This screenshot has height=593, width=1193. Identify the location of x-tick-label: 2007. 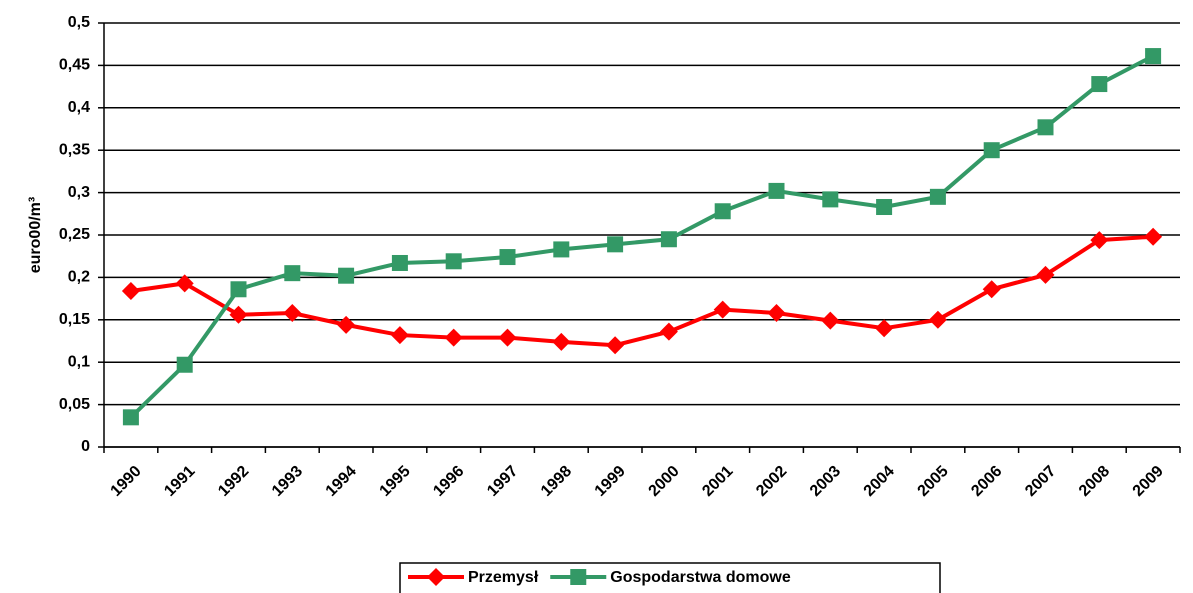
(1040, 481).